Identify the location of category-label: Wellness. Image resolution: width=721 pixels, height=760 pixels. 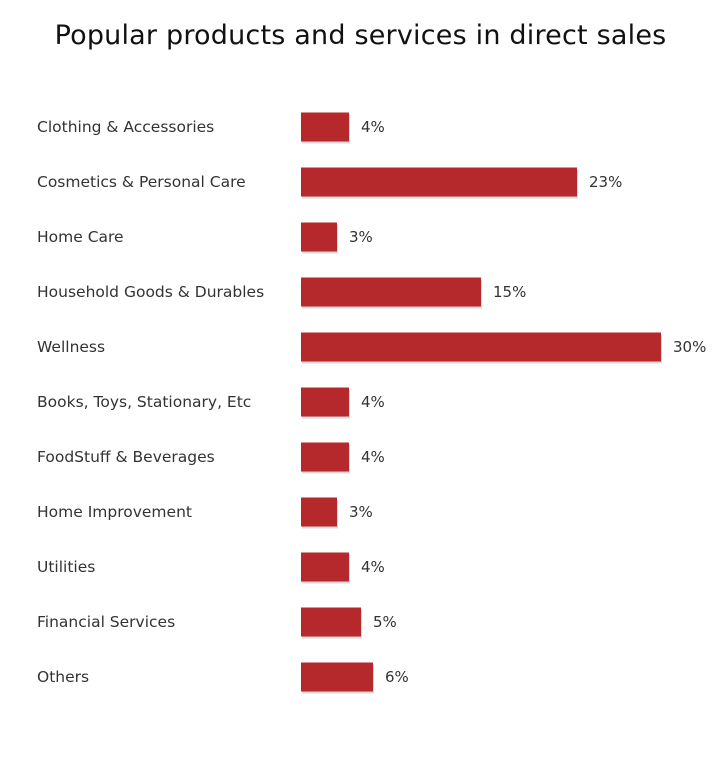
(71, 347).